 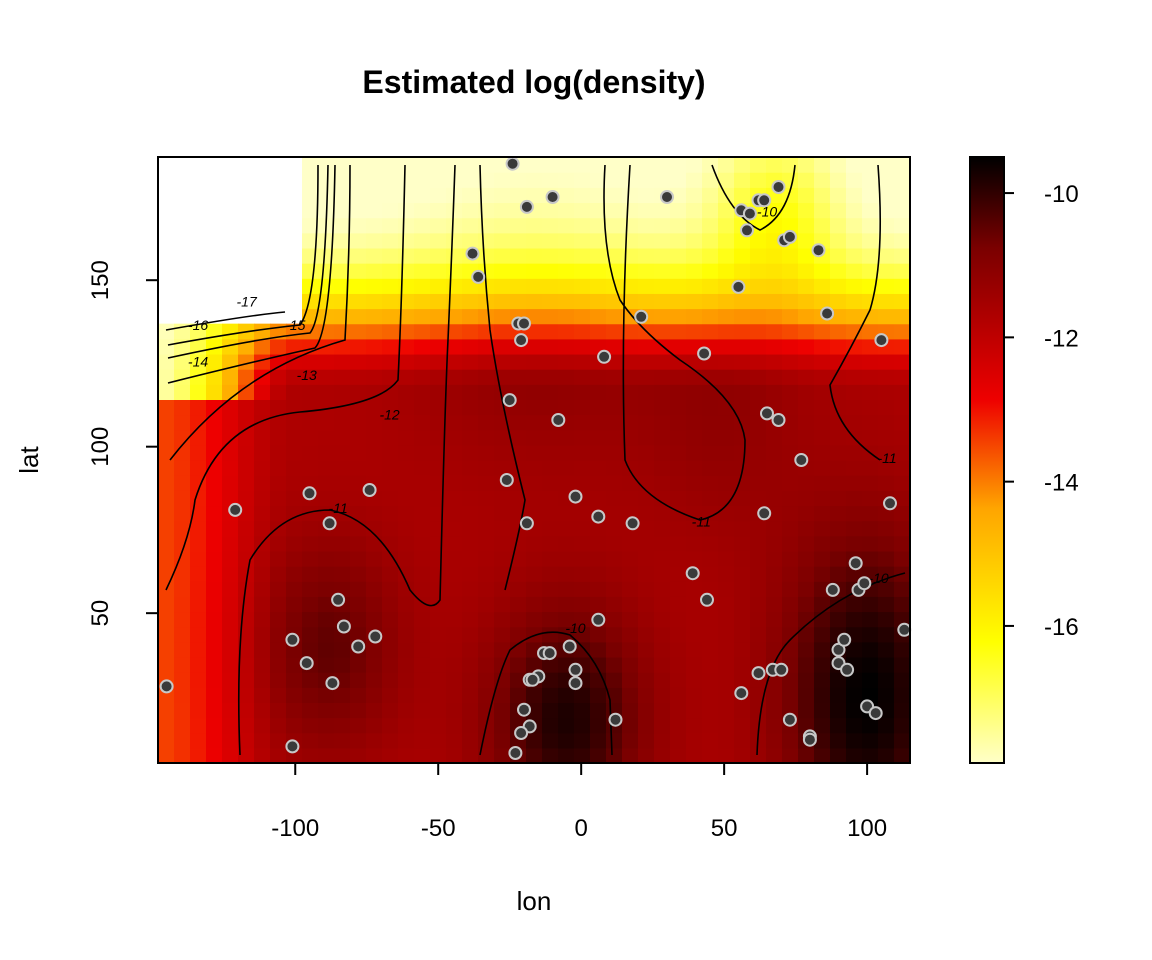 What do you see at coordinates (867, 828) in the screenshot?
I see `x-tick-label: 100` at bounding box center [867, 828].